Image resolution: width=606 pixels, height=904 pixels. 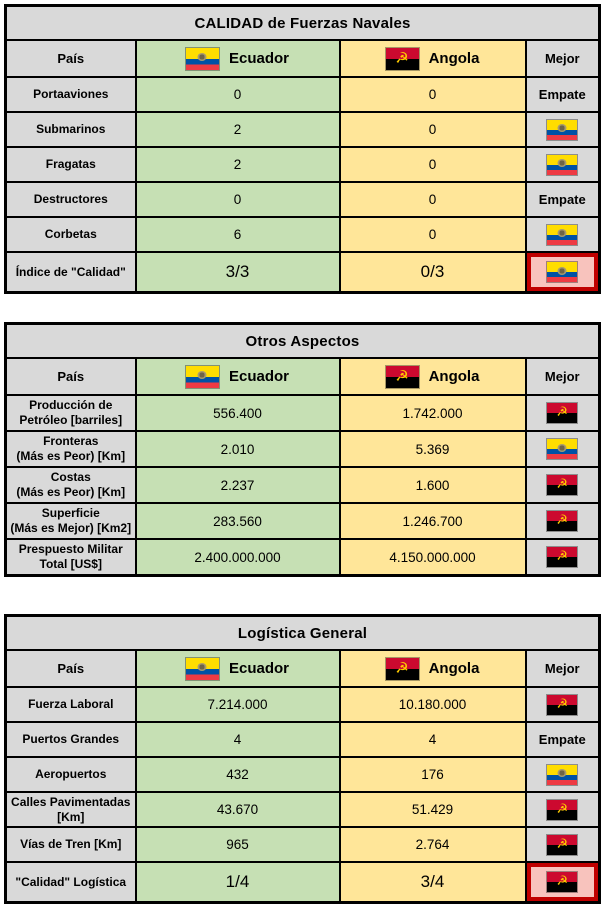 I want to click on row-label: Producción de Petróleo [barriles], so click(x=70, y=413).